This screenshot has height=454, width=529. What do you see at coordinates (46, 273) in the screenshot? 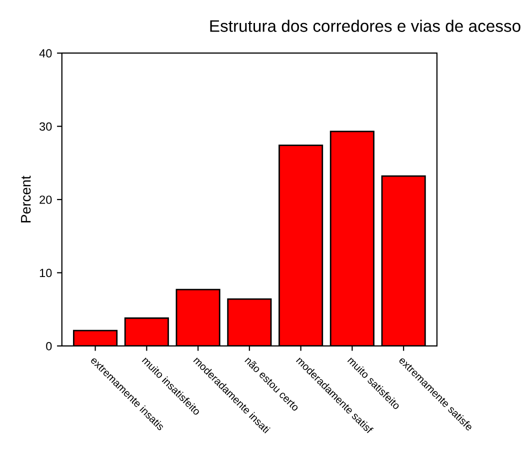
I see `y-tick-label: 10` at bounding box center [46, 273].